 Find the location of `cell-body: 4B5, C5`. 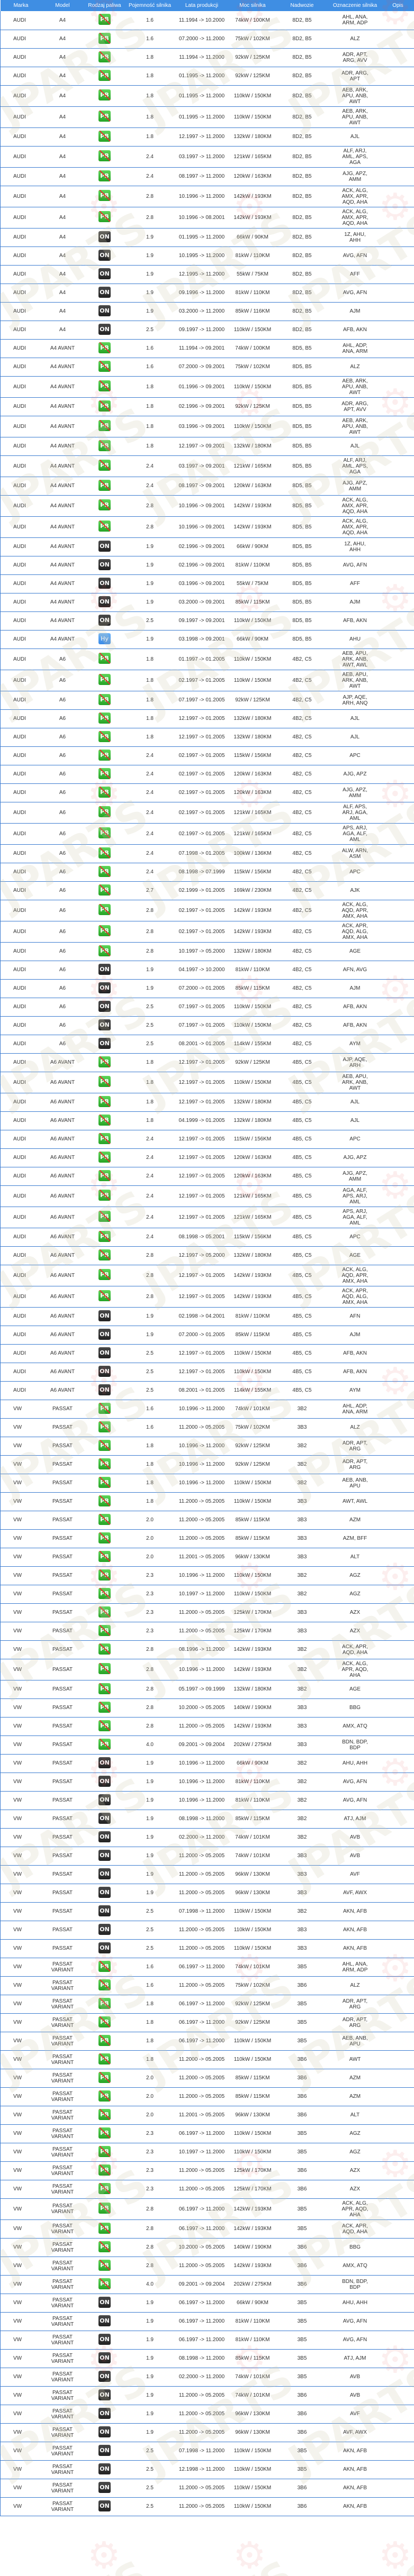

cell-body: 4B5, C5 is located at coordinates (302, 1255).